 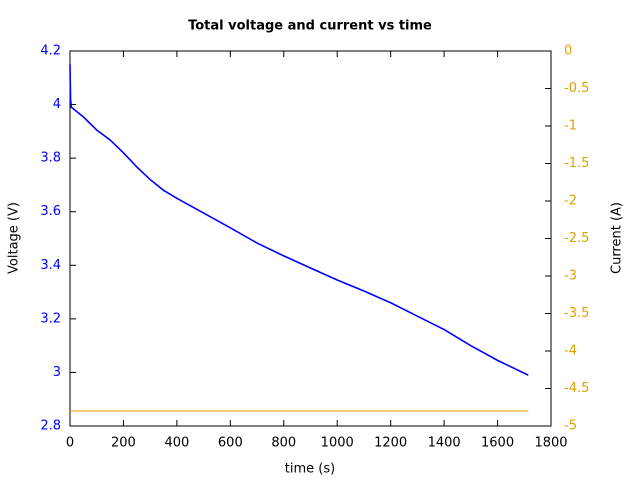 What do you see at coordinates (57, 372) in the screenshot?
I see `y-tick-label: 3` at bounding box center [57, 372].